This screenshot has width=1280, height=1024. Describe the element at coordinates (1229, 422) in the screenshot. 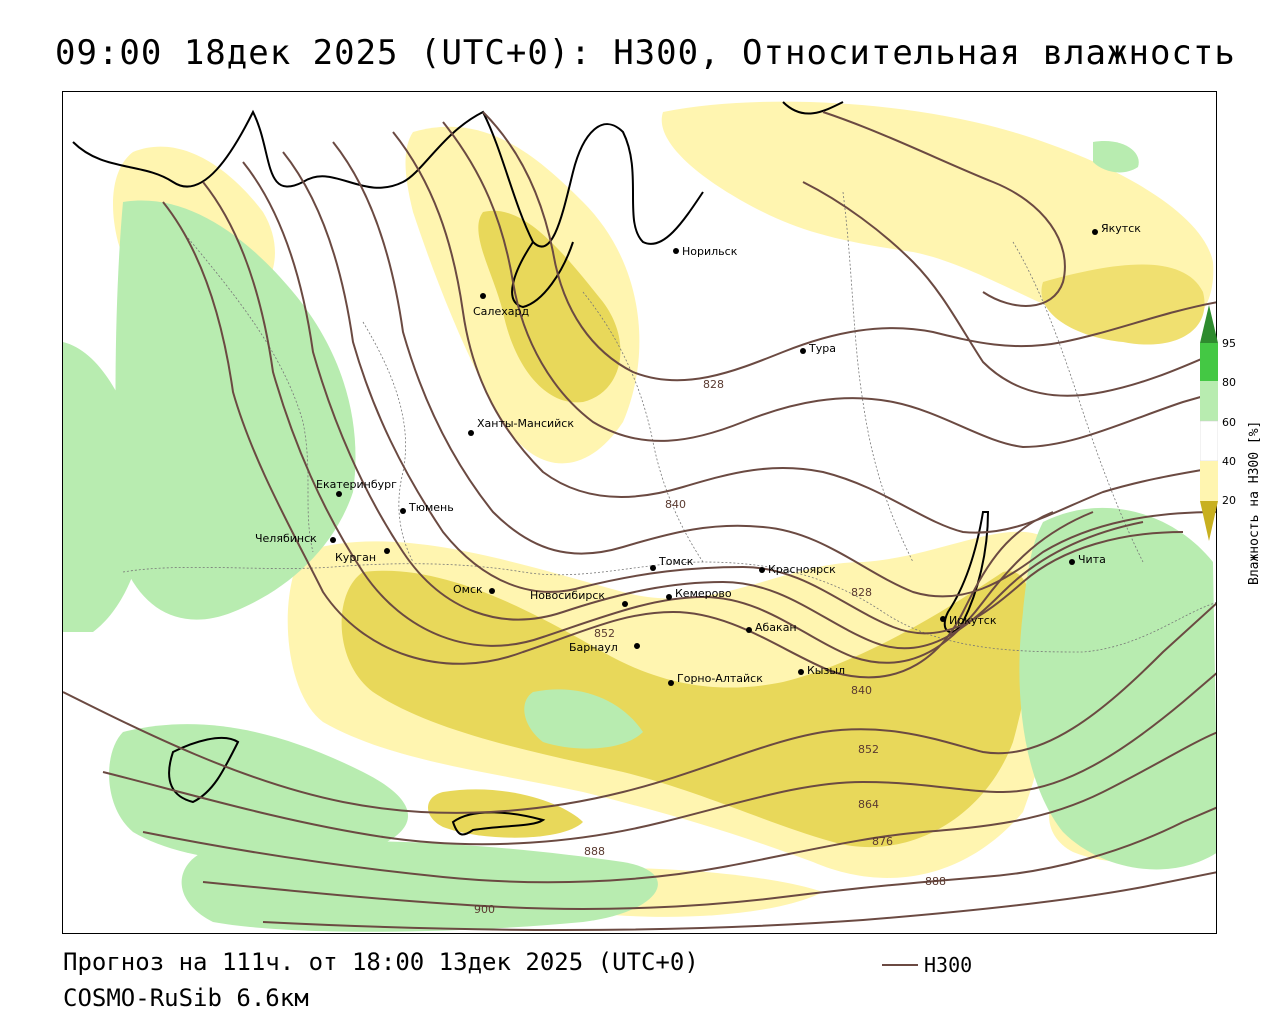

I see `colorbar-tick: 60` at that location.